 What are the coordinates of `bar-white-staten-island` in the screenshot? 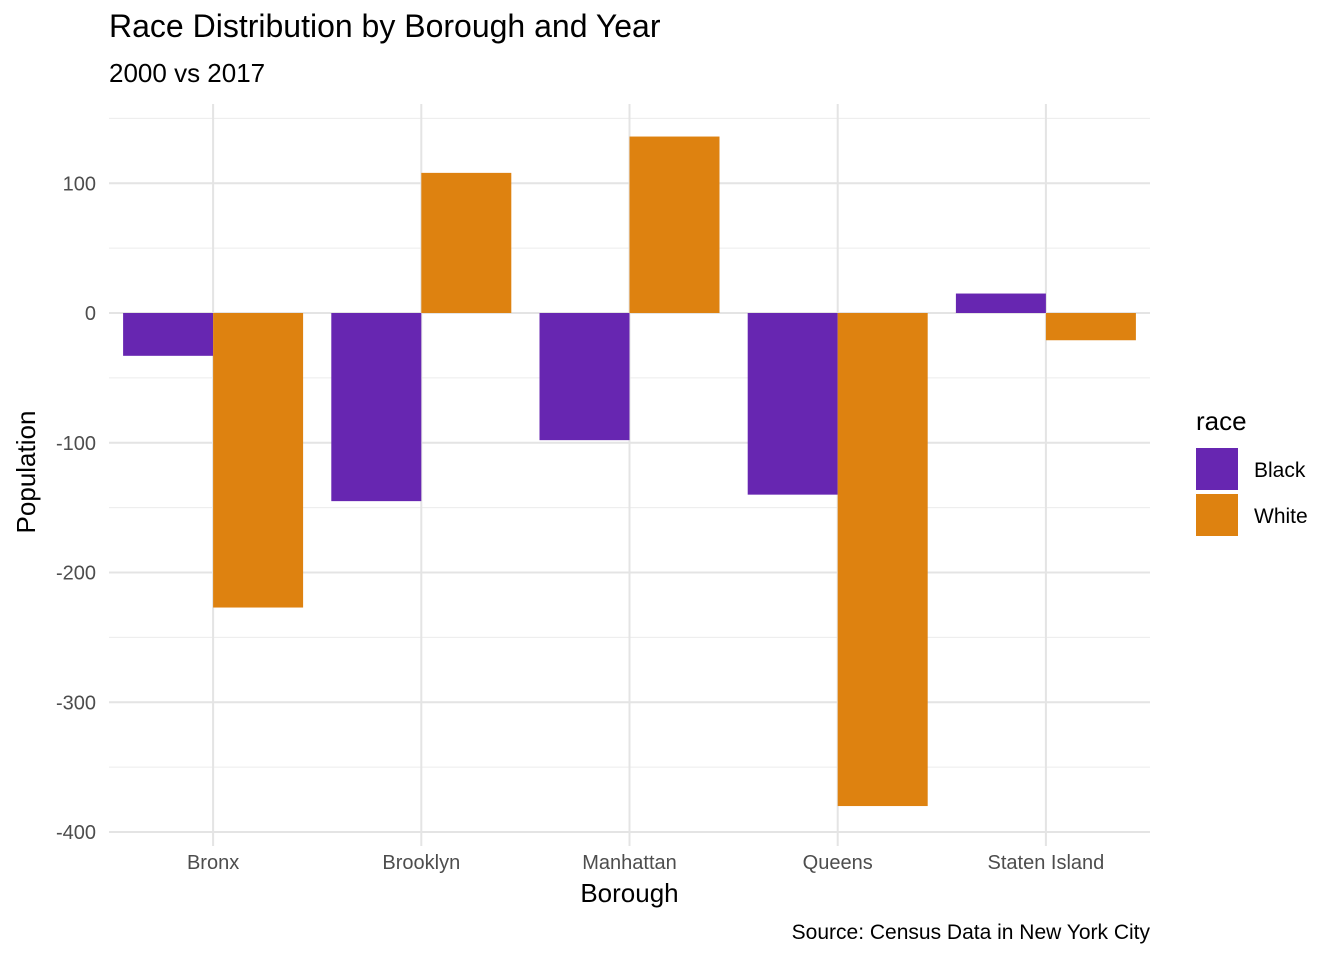 It's located at (1090, 327).